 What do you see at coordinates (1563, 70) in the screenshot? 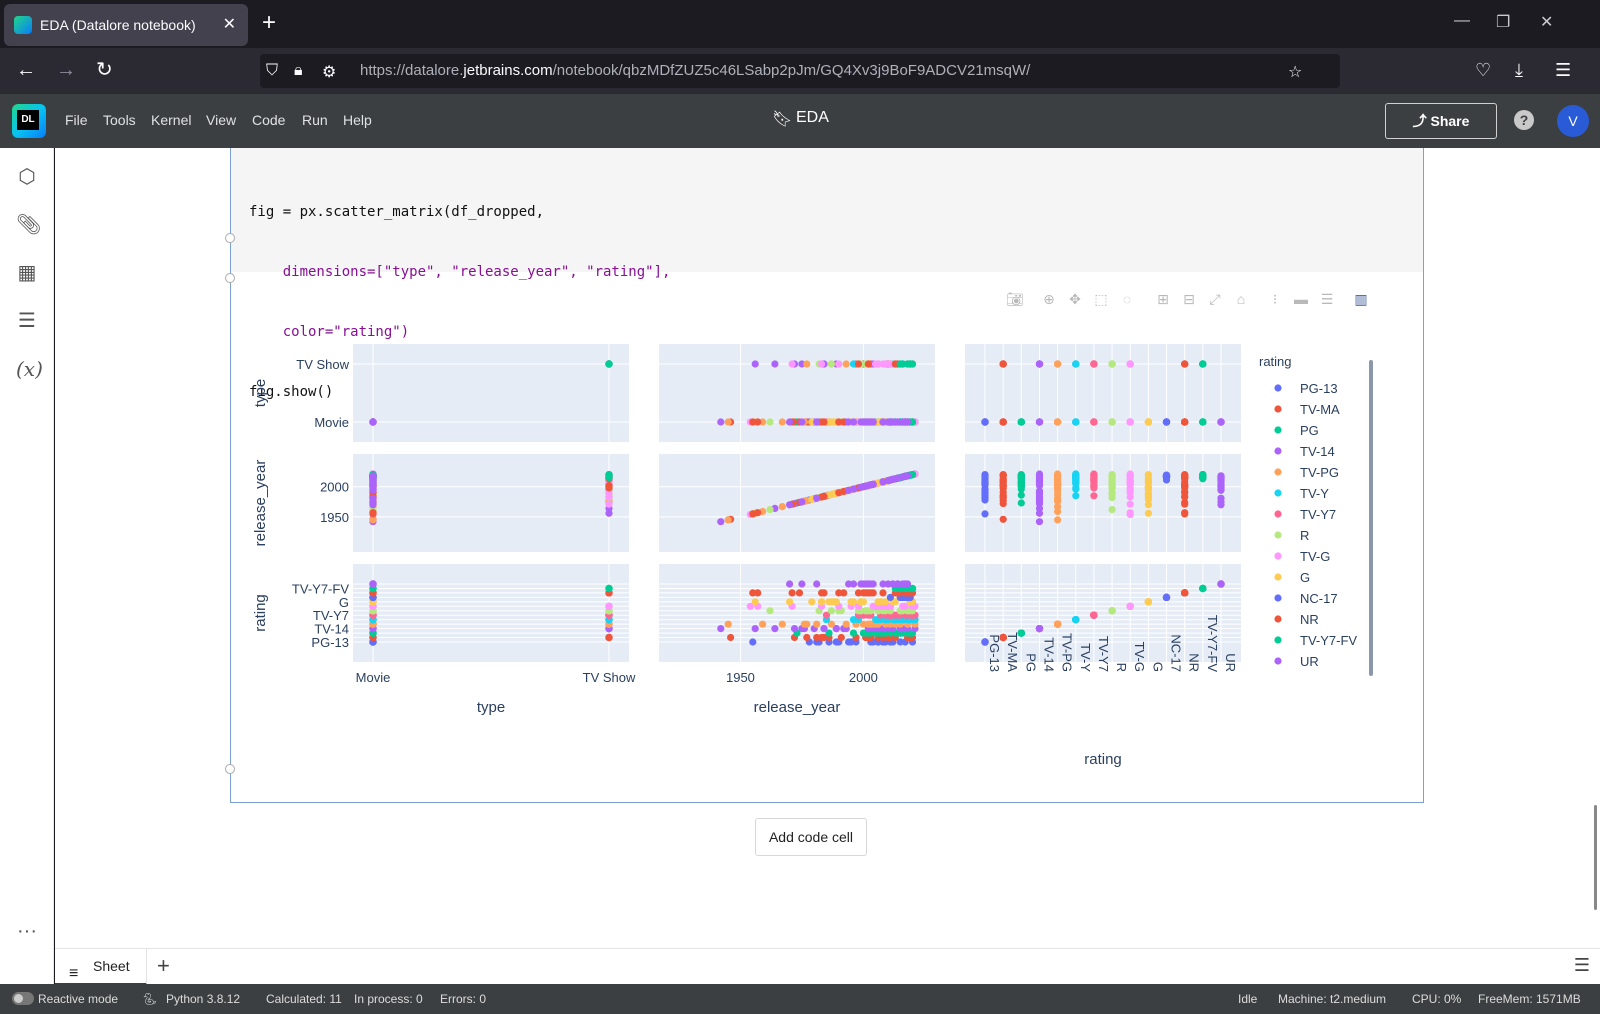
I see `browser-menu-icon: ☰` at bounding box center [1563, 70].